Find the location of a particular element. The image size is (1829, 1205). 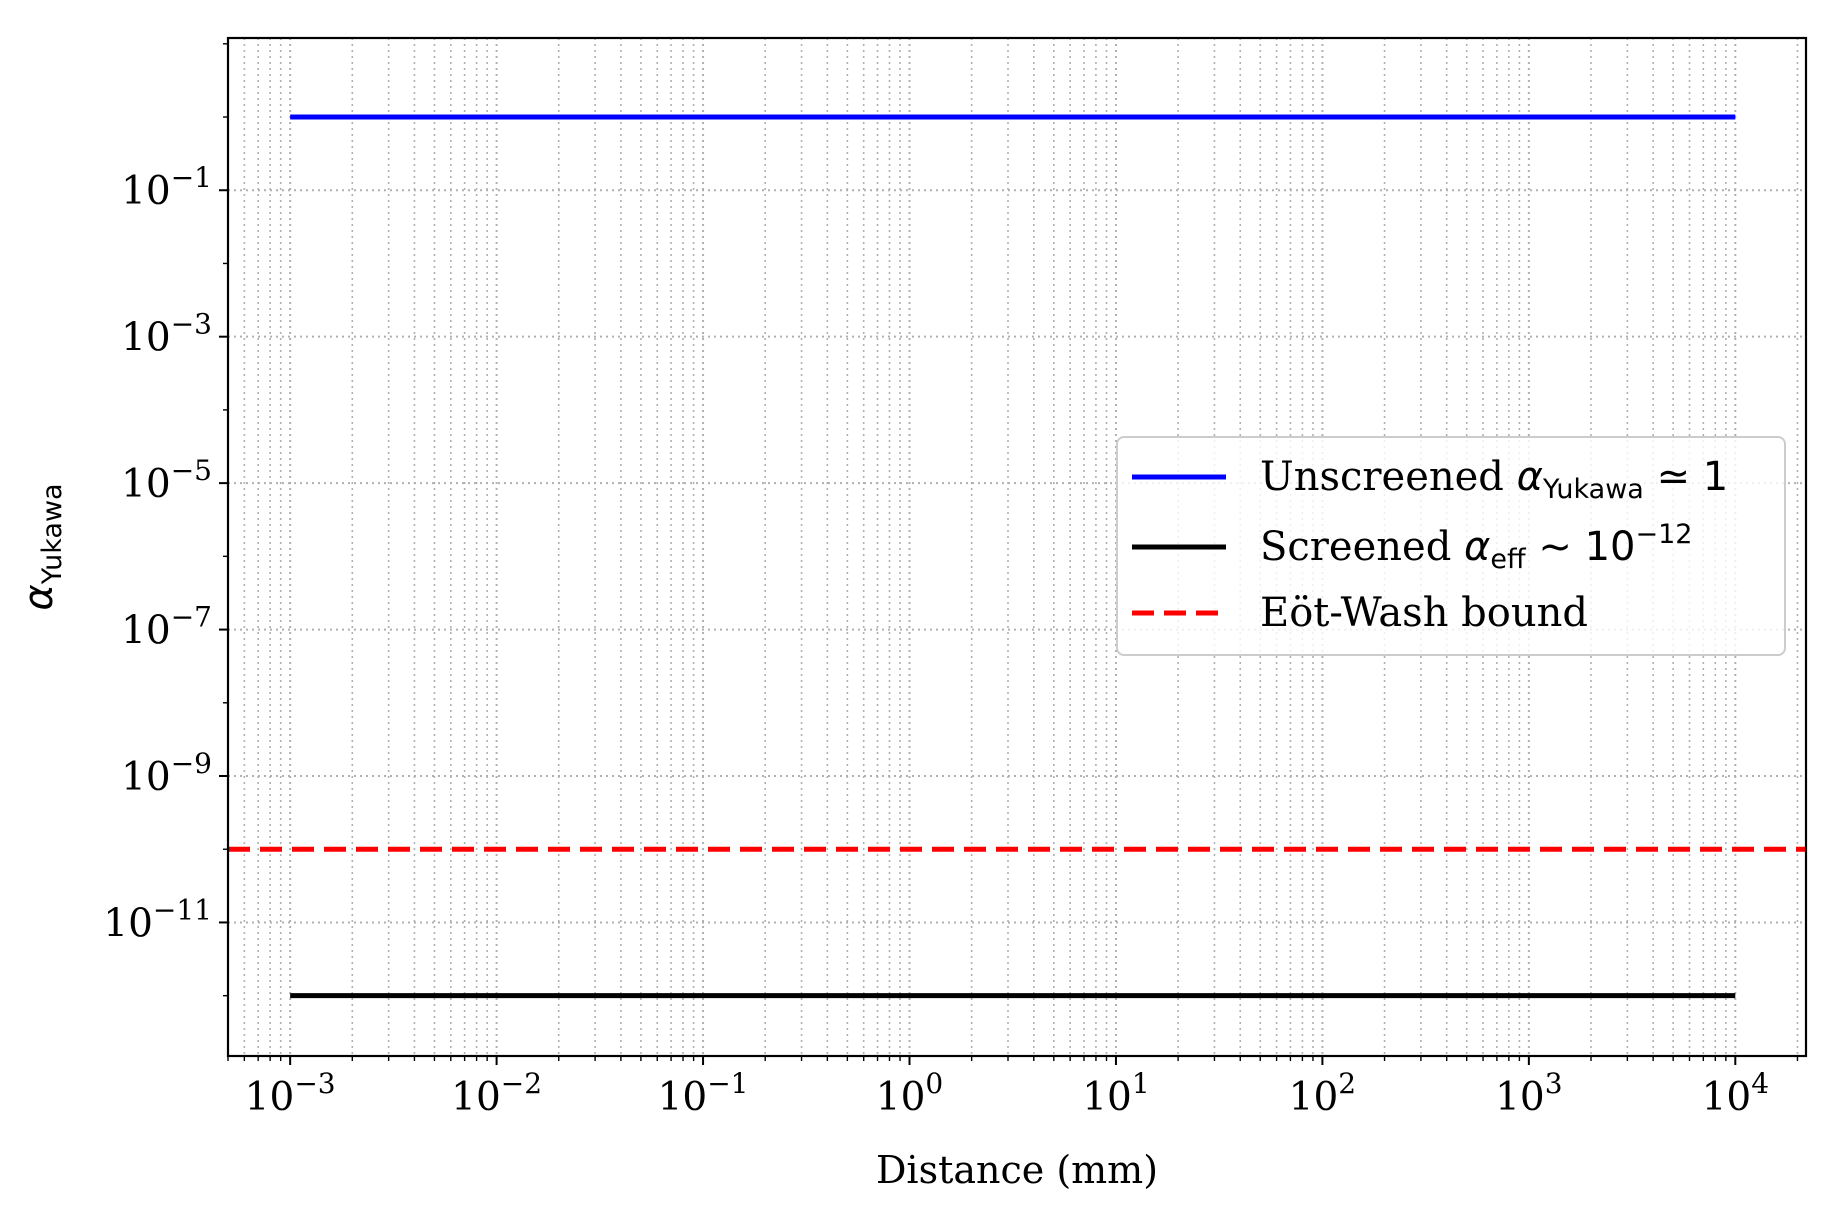

x-tick-label: 10⁻³ is located at coordinates (290, 1093).